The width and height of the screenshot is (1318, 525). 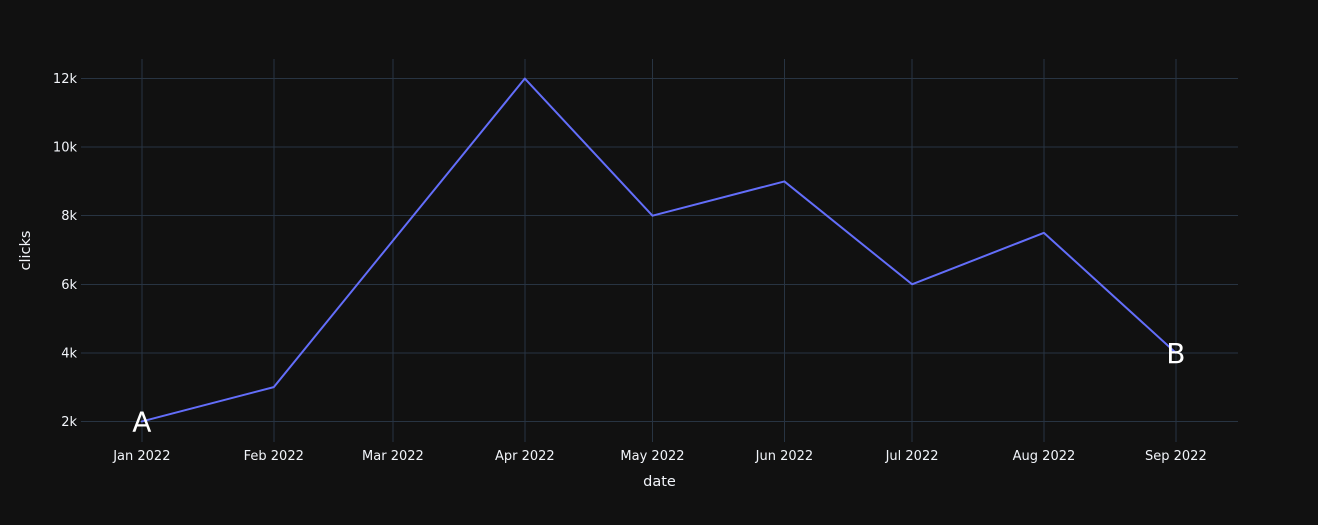 I want to click on y-tick-label: 8k, so click(x=69, y=216).